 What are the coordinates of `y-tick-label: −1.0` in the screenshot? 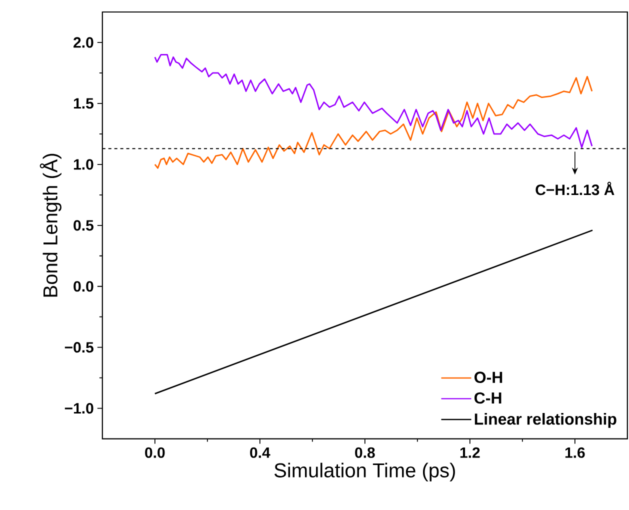 It's located at (79, 408).